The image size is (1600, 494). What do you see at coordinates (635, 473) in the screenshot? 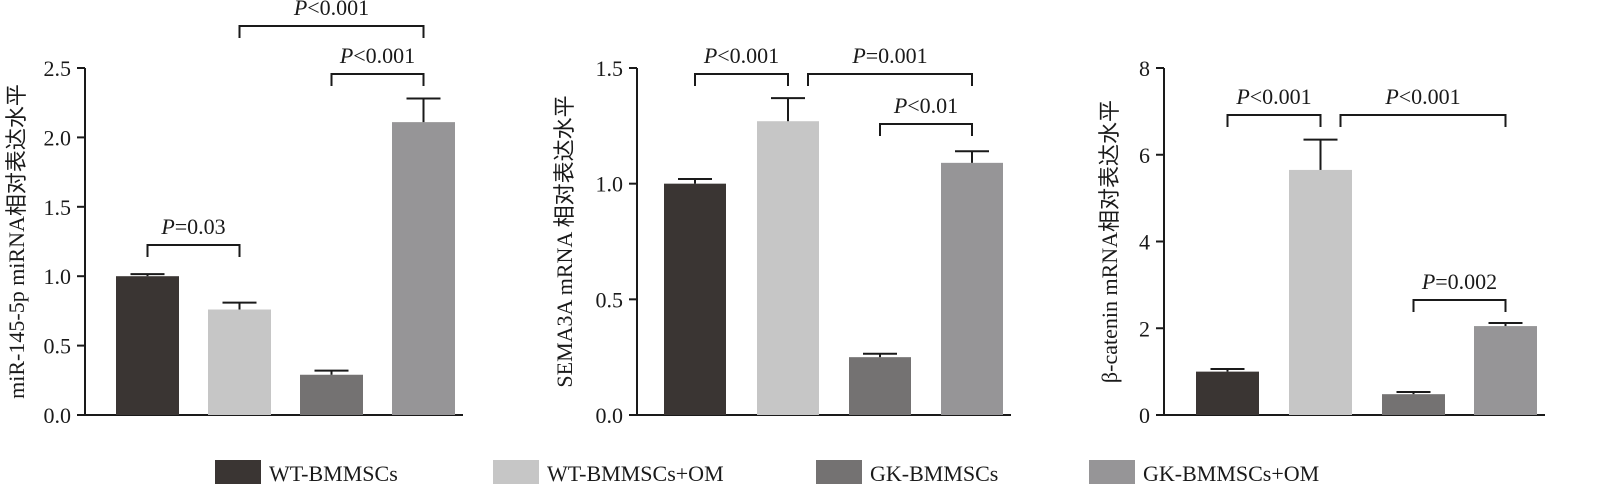
I see `legend-label: WT-BMMSCs+OM` at bounding box center [635, 473].